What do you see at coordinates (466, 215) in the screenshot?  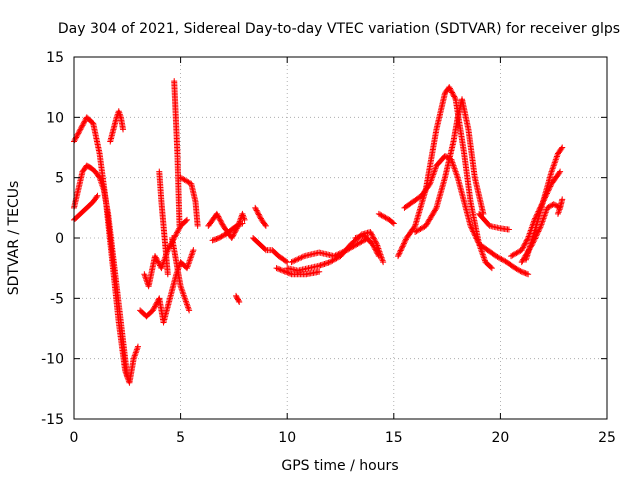 I see `series-satellite-track-v` at bounding box center [466, 215].